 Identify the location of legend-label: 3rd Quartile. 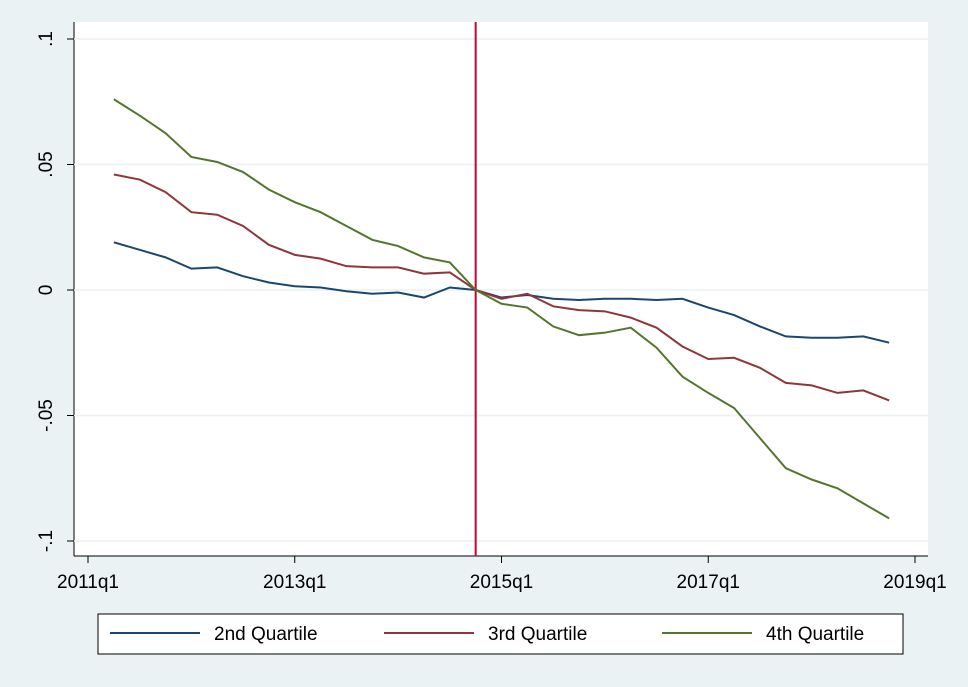
(537, 634).